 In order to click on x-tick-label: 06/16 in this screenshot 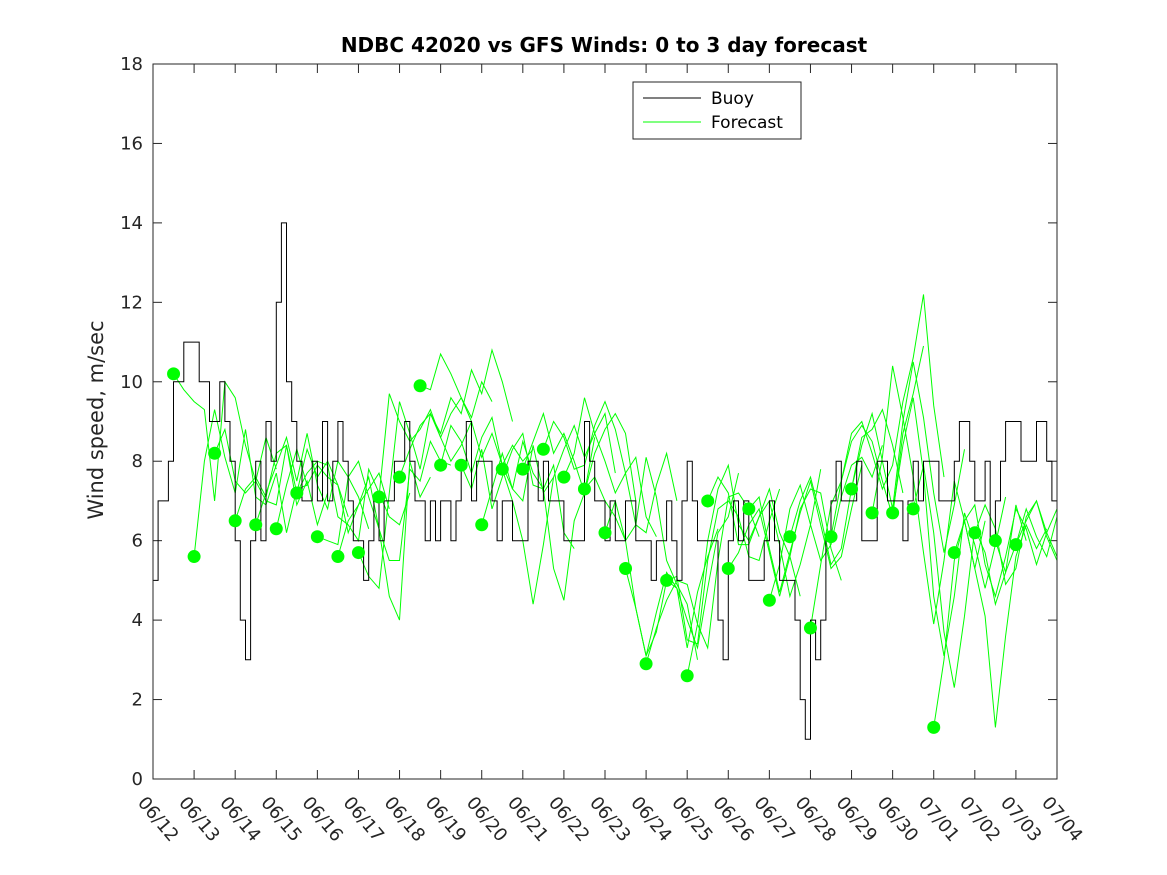, I will do `click(322, 819)`.